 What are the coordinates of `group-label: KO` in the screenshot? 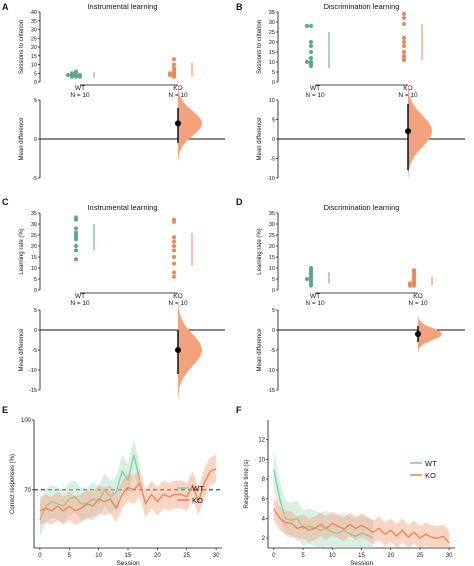 It's located at (417, 296).